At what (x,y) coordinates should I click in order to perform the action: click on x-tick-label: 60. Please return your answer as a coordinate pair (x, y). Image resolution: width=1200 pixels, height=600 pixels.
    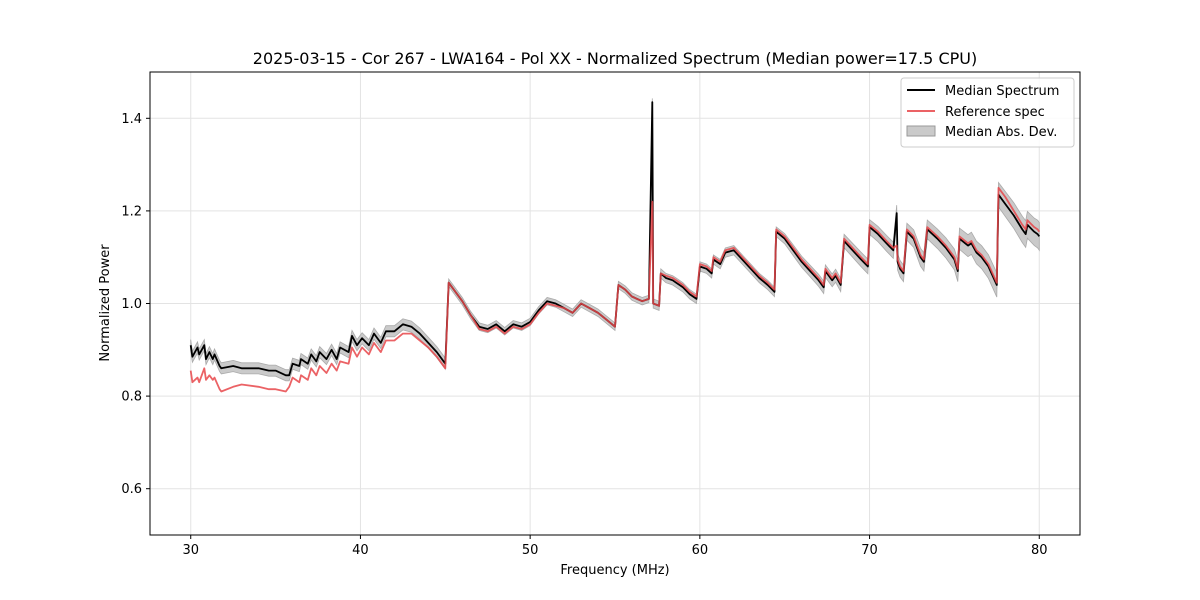
    Looking at the image, I should click on (700, 550).